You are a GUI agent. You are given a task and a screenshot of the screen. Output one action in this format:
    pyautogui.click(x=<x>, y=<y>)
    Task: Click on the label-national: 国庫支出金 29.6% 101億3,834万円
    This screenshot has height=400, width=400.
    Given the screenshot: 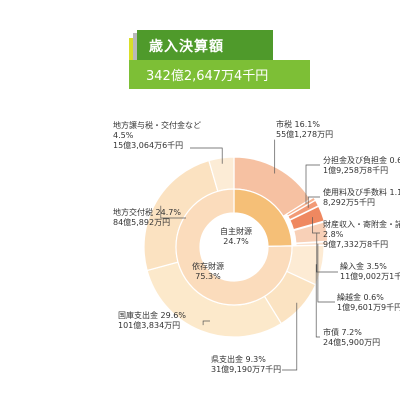 What is the action you would take?
    pyautogui.click(x=152, y=321)
    